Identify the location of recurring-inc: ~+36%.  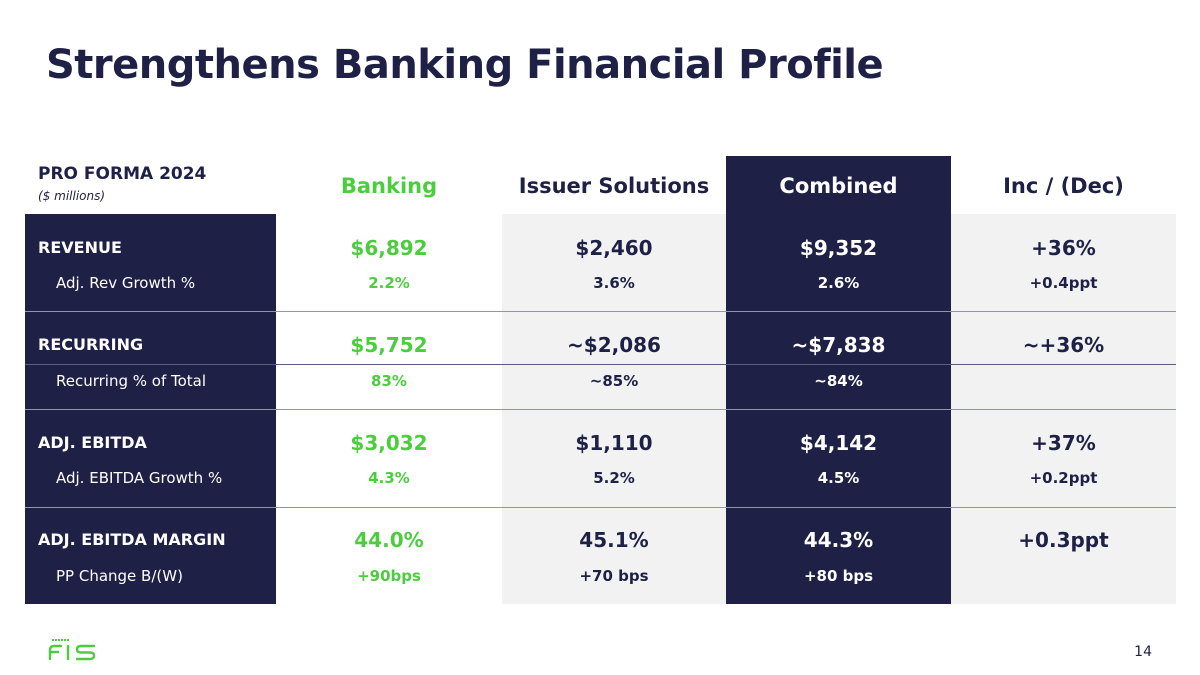
(1063, 345).